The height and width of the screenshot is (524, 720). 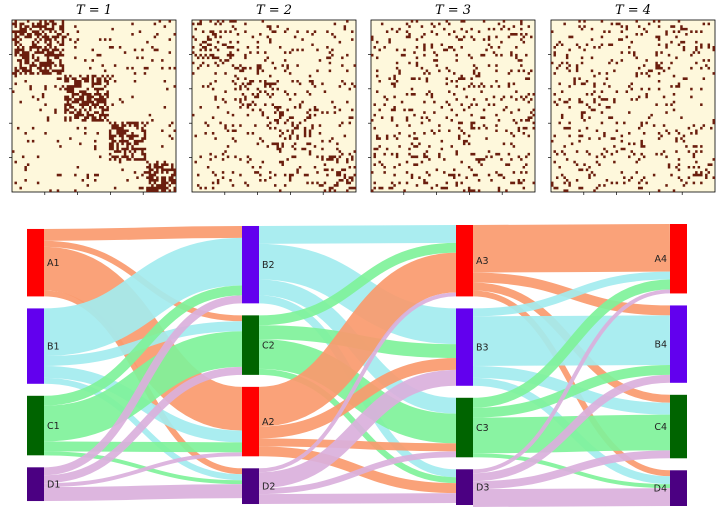 I want to click on sankey-node-label: C3, so click(x=482, y=428).